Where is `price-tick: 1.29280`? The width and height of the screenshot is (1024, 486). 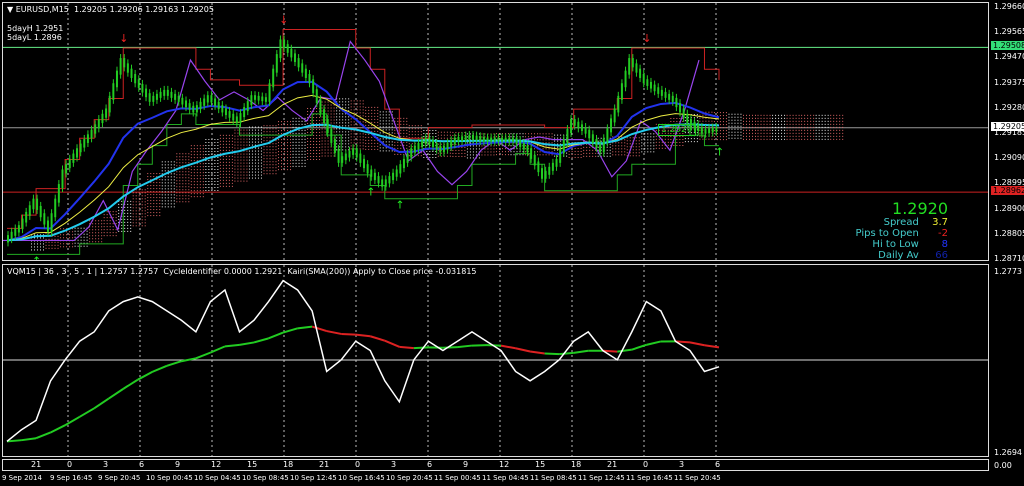 price-tick: 1.29280 is located at coordinates (1009, 107).